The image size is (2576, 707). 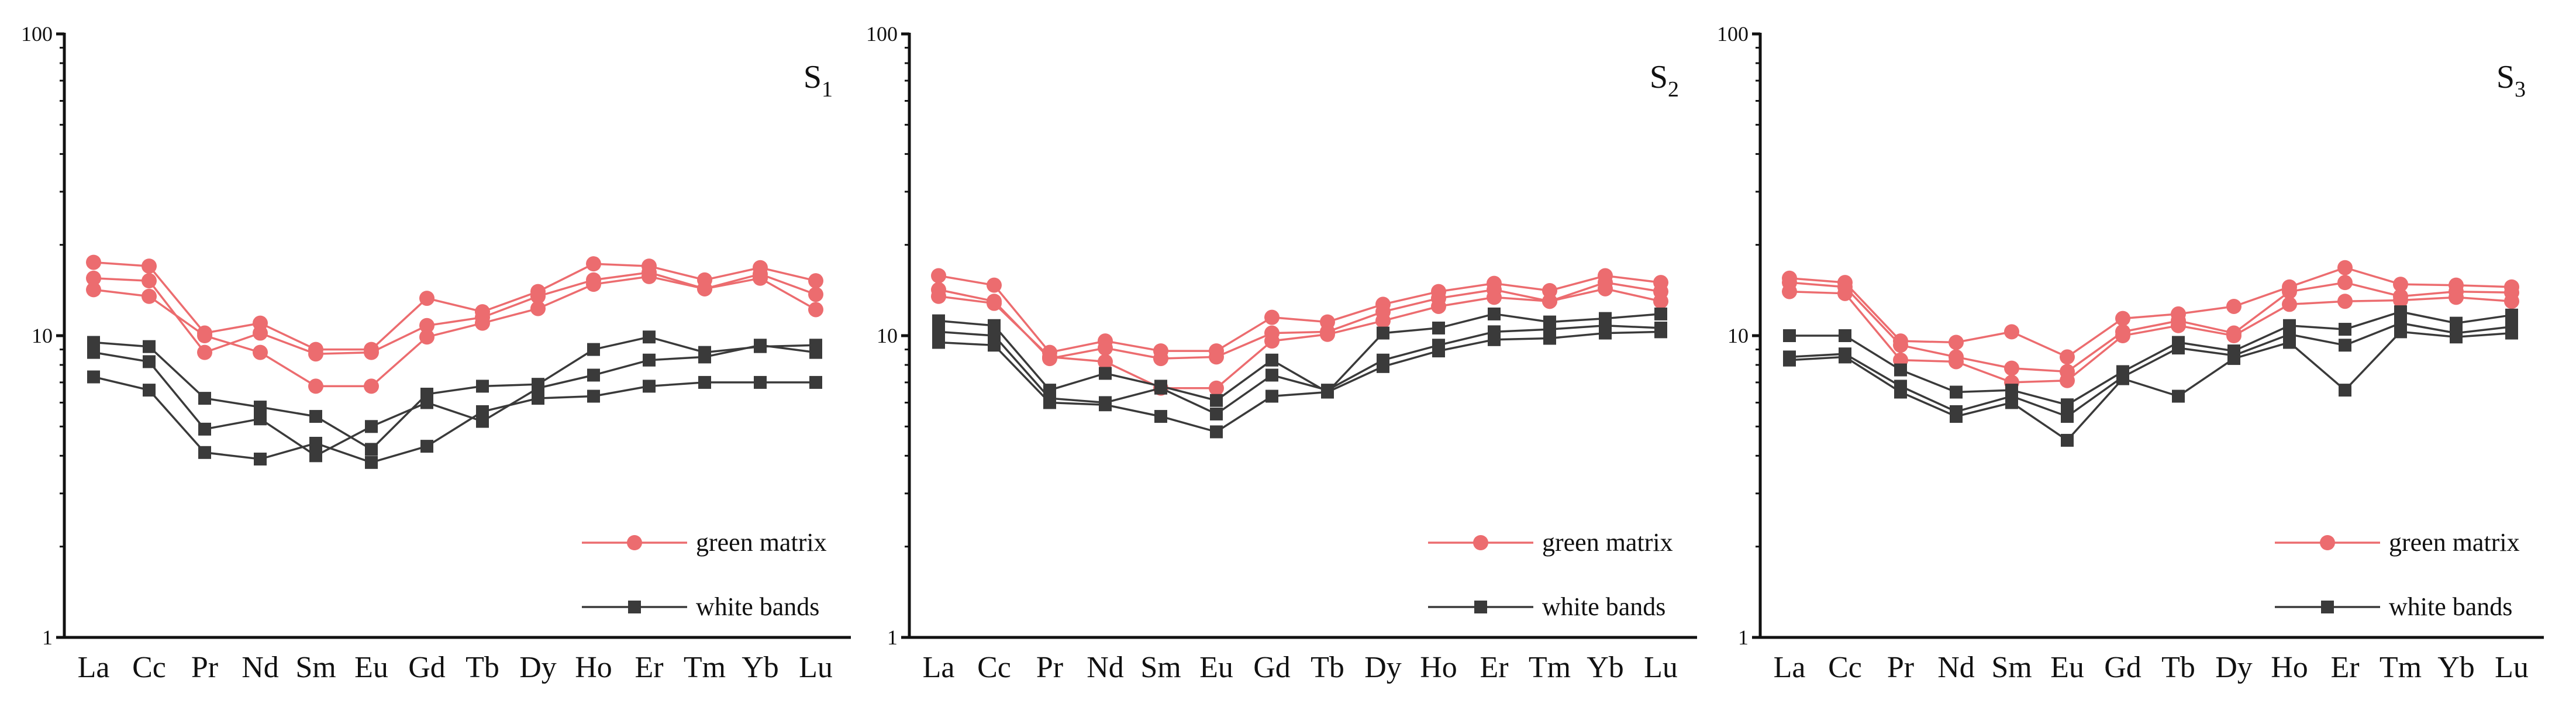 I want to click on x-tick-label: Gd, so click(x=427, y=667).